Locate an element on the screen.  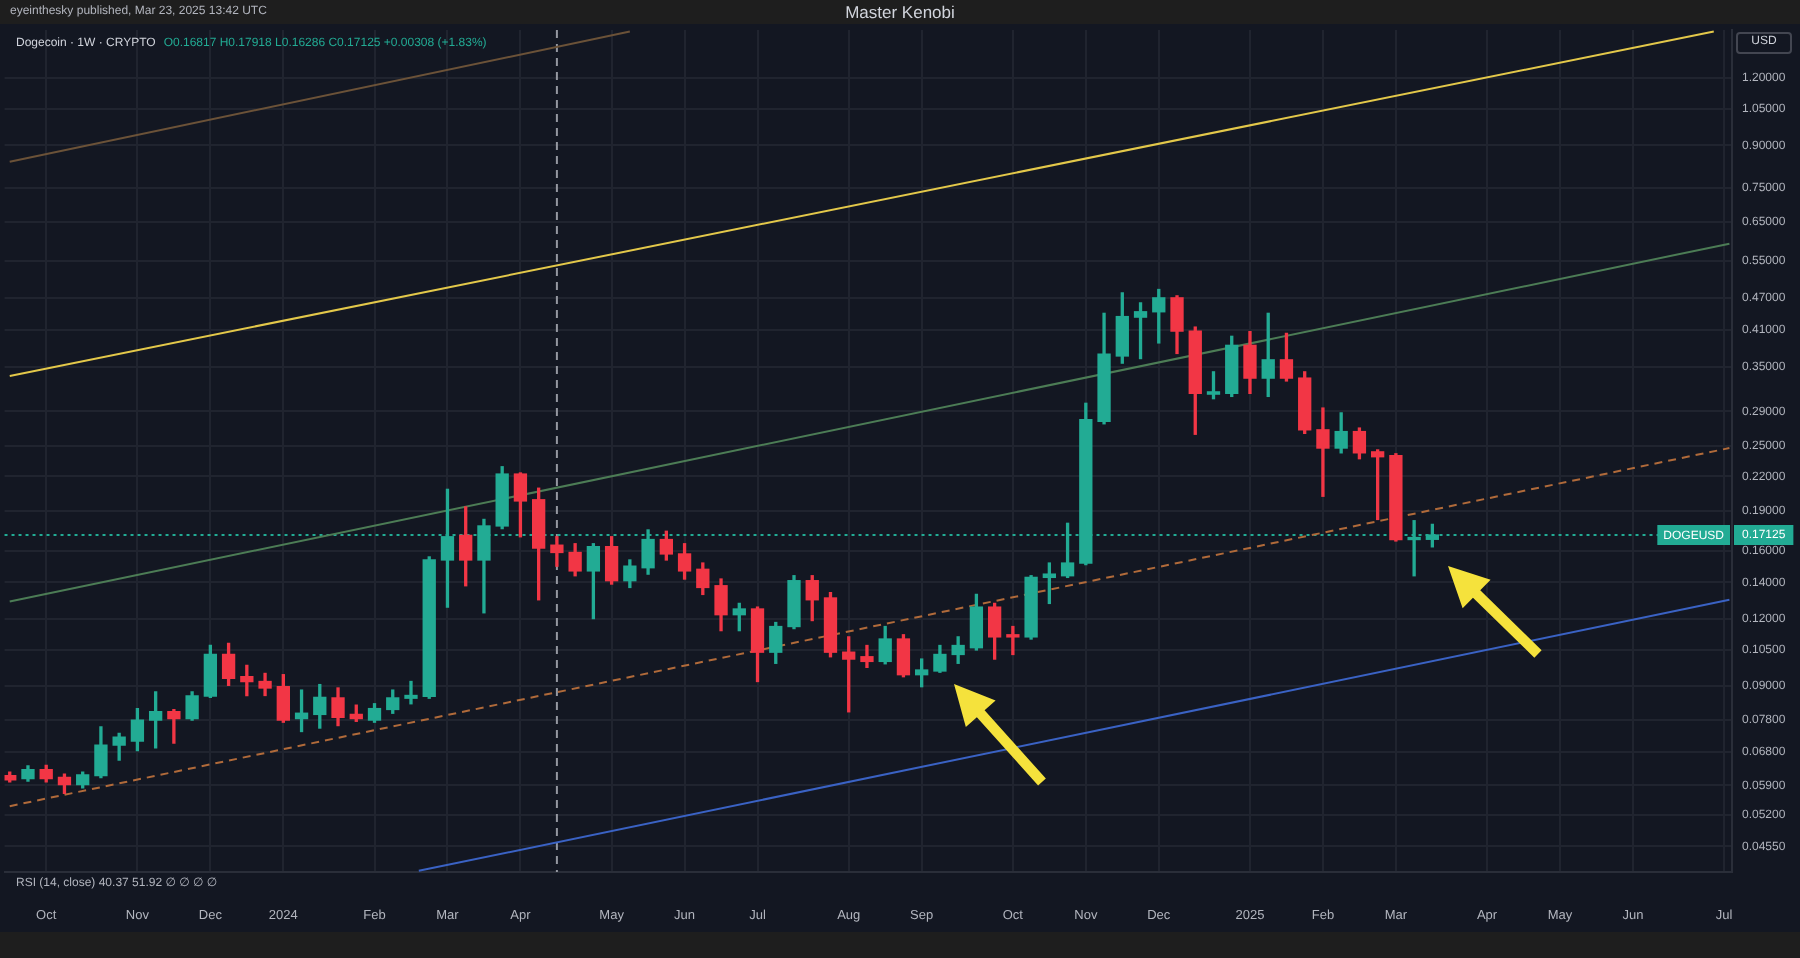
chart-title: Master Kenobi is located at coordinates (900, 12).